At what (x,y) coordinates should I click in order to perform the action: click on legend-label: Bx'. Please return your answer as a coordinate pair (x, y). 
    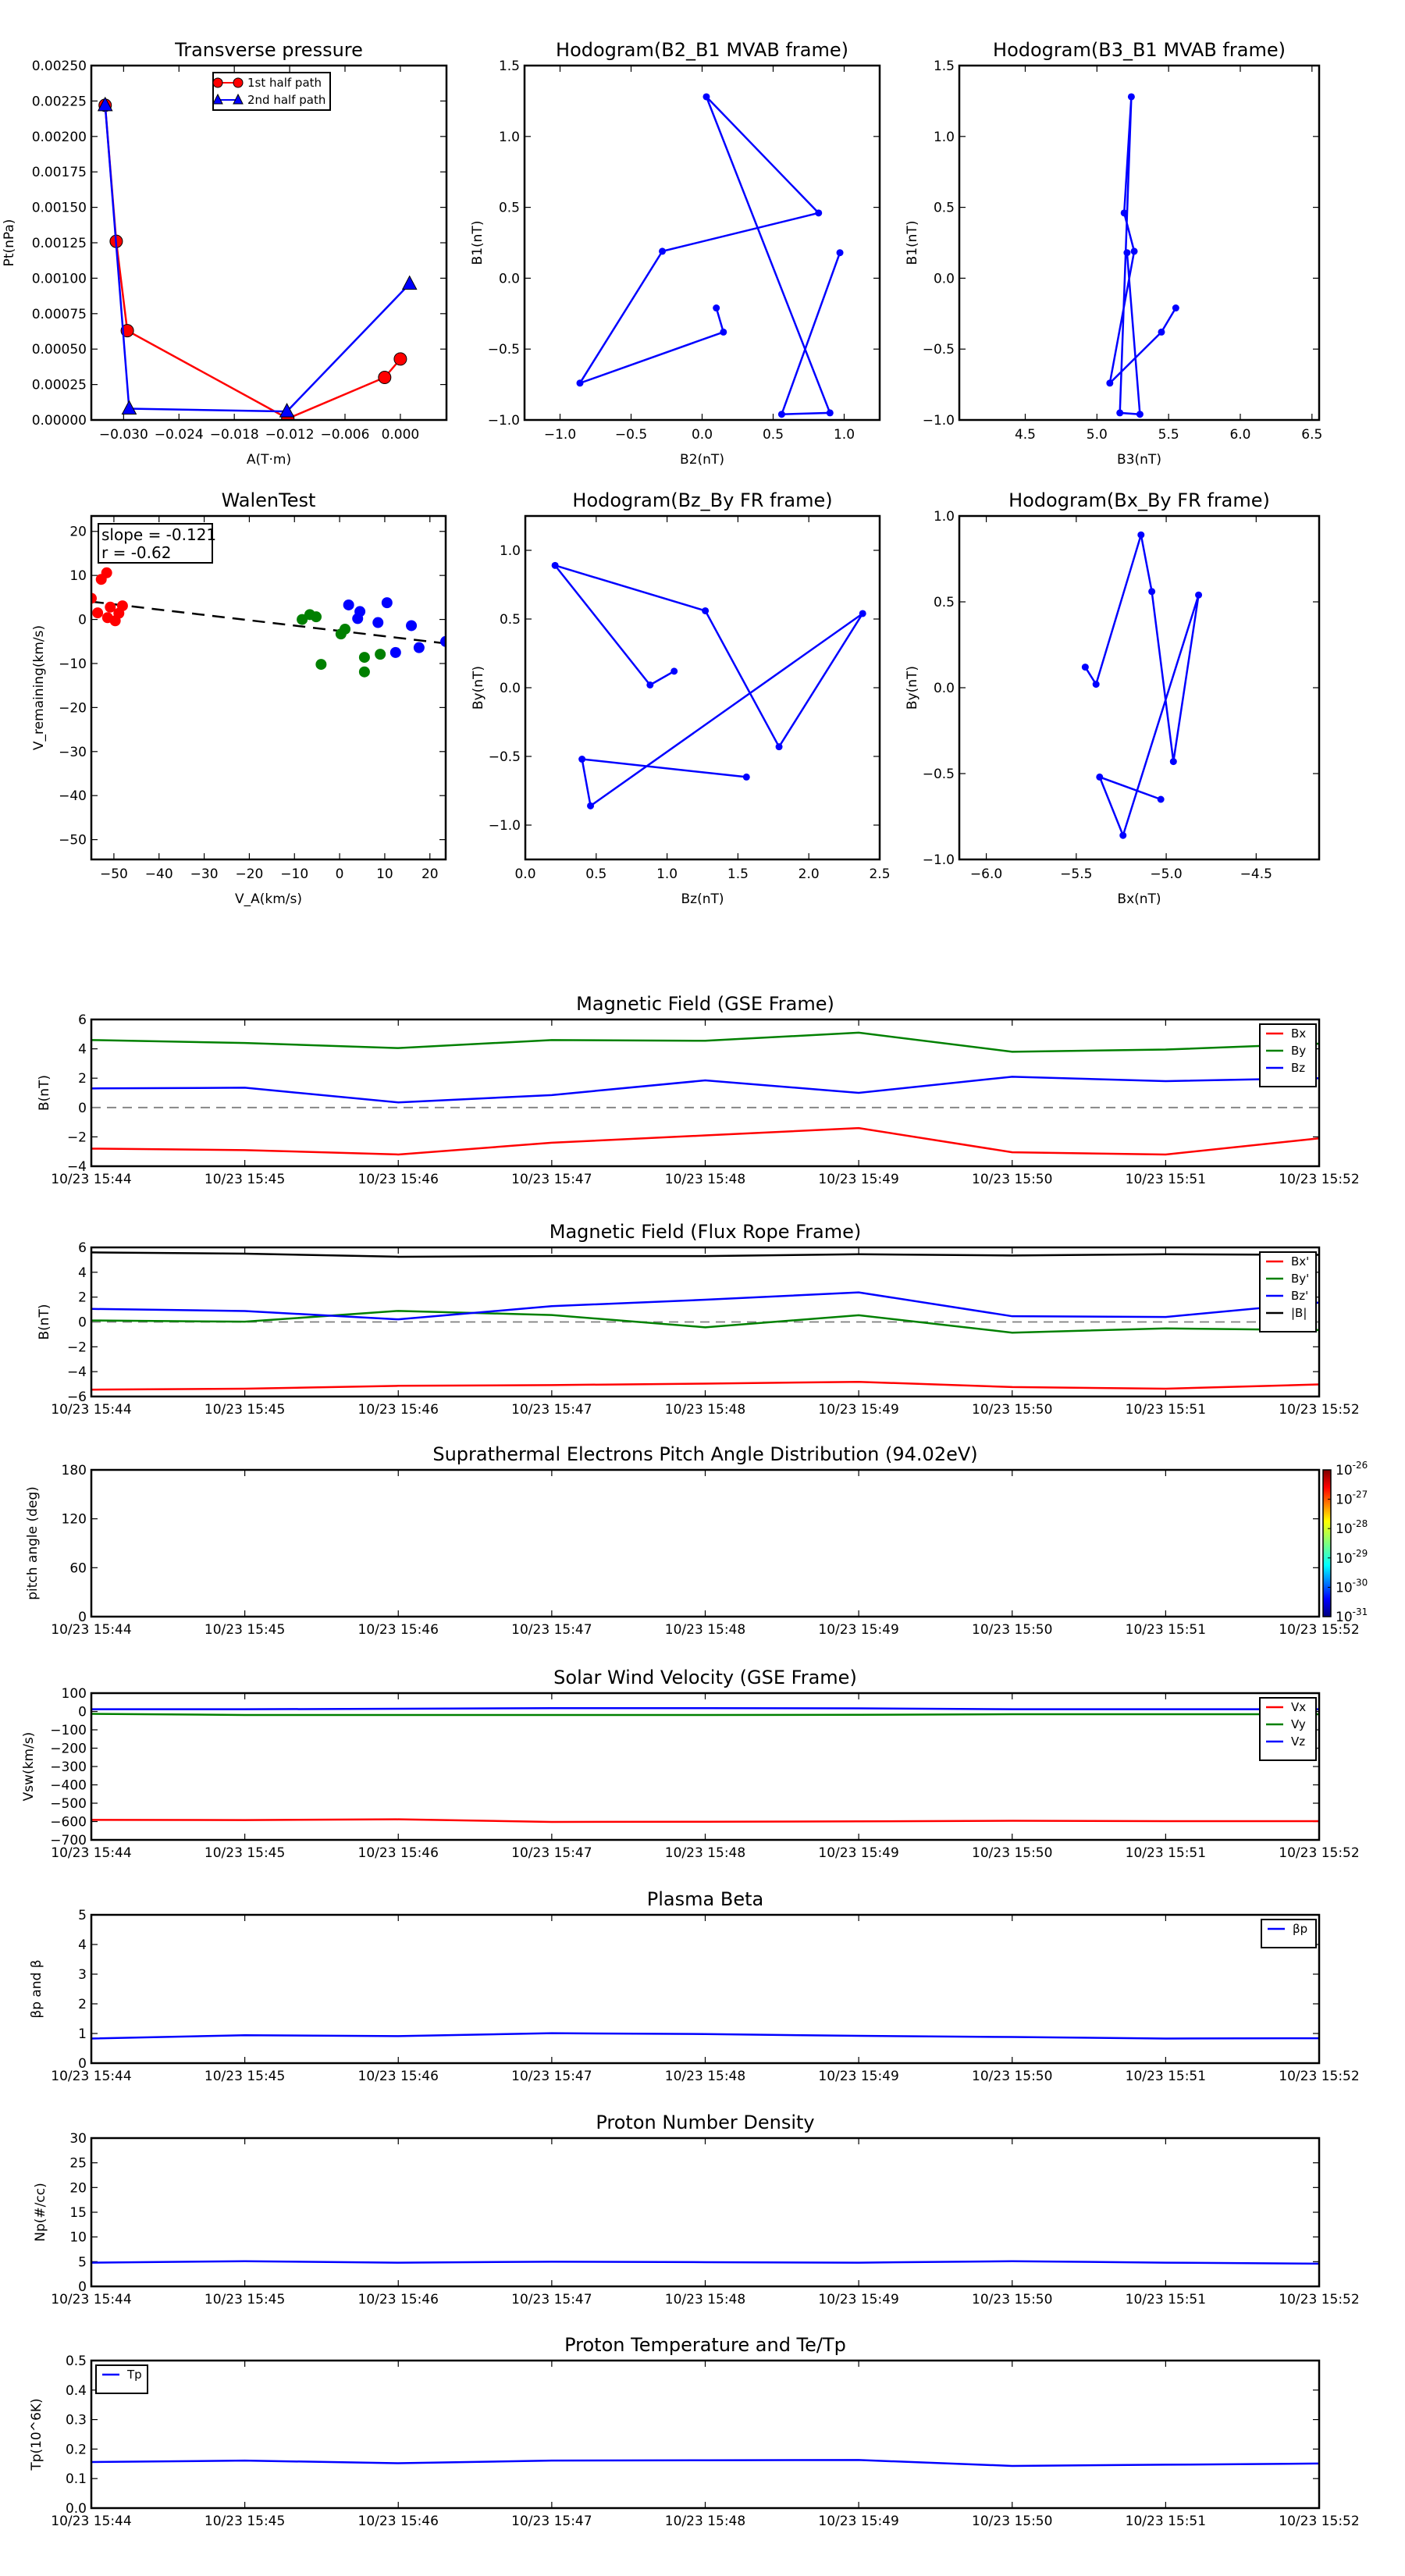
    Looking at the image, I should click on (1300, 1261).